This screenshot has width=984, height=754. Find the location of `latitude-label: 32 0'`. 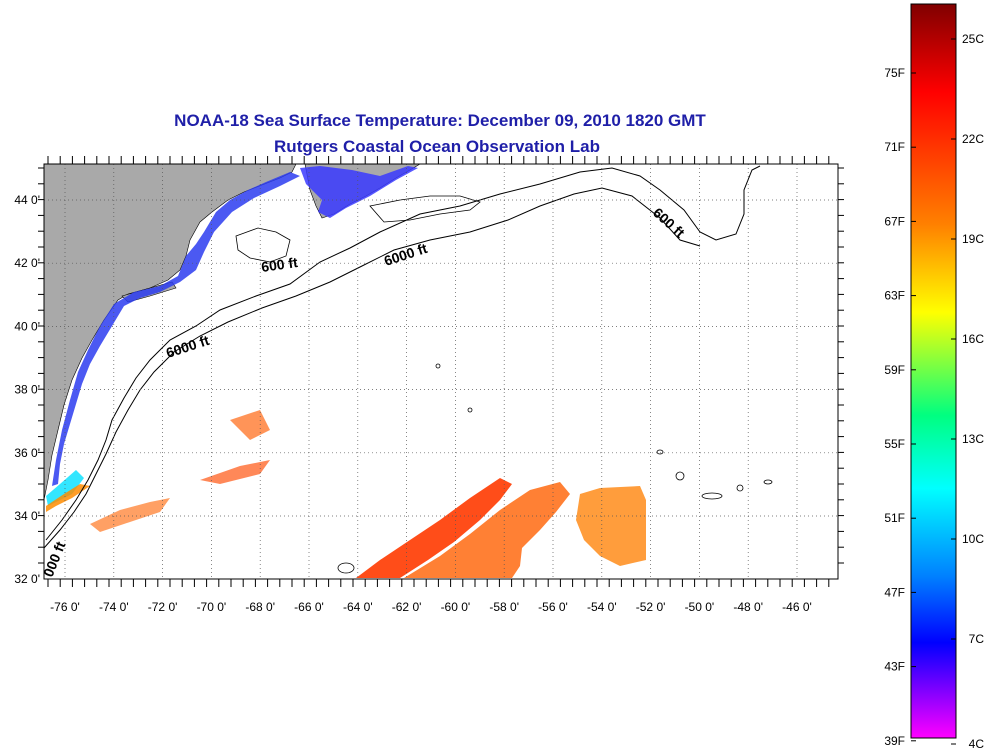

latitude-label: 32 0' is located at coordinates (27, 579).